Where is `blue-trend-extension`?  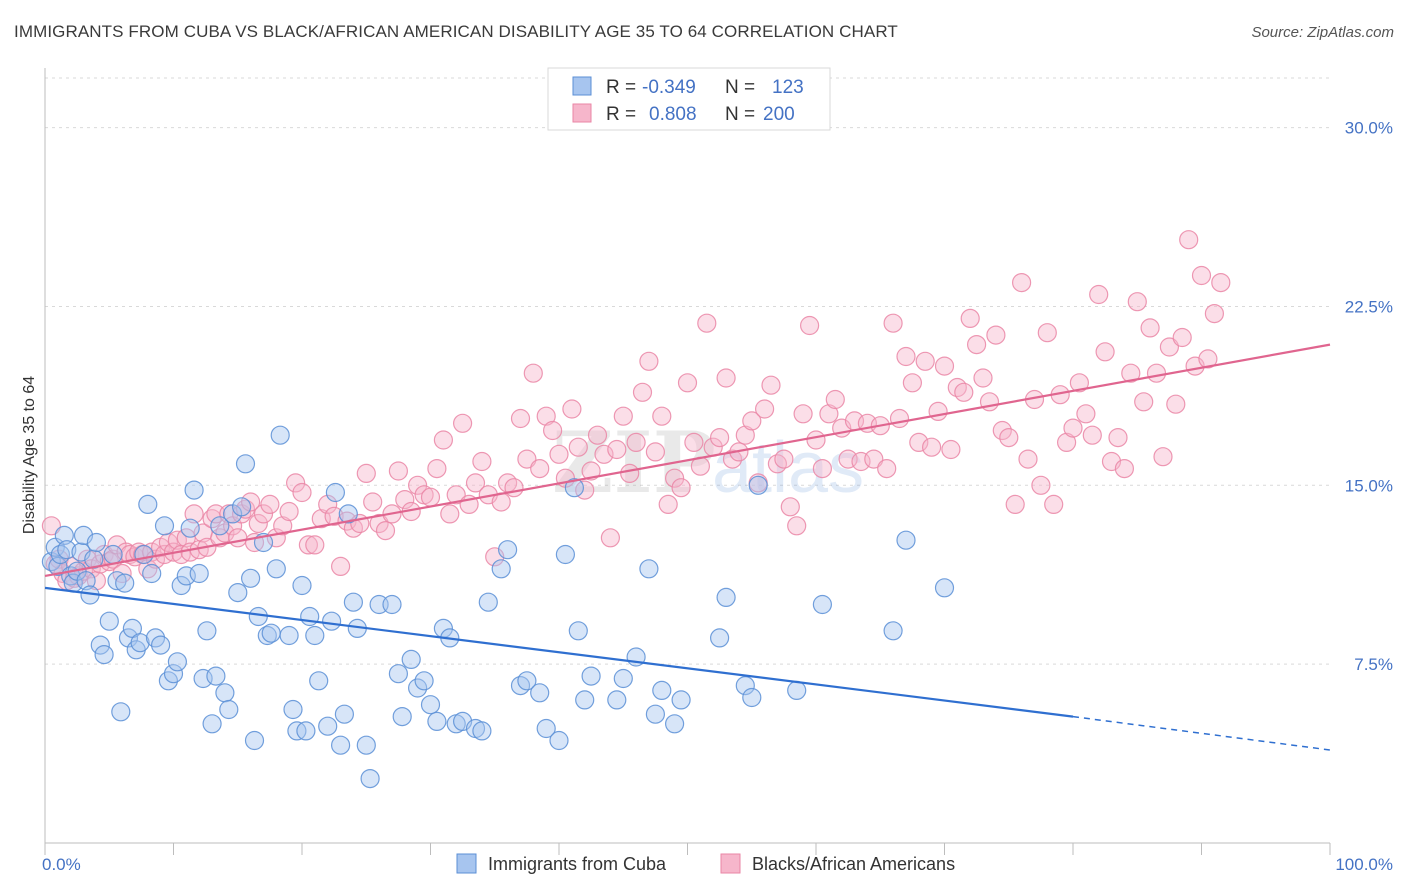
blue-trend-extension is located at coordinates (1201, 733).